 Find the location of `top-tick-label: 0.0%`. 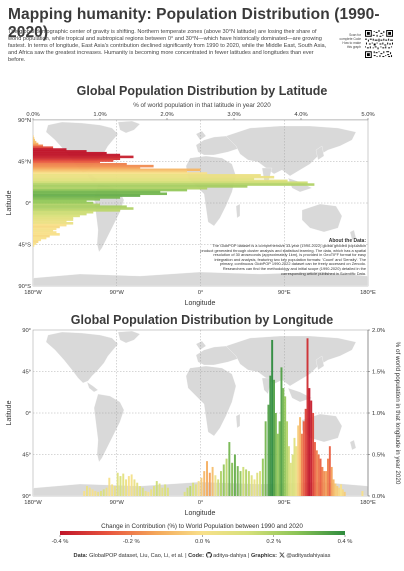

top-tick-label: 0.0% is located at coordinates (32, 115).